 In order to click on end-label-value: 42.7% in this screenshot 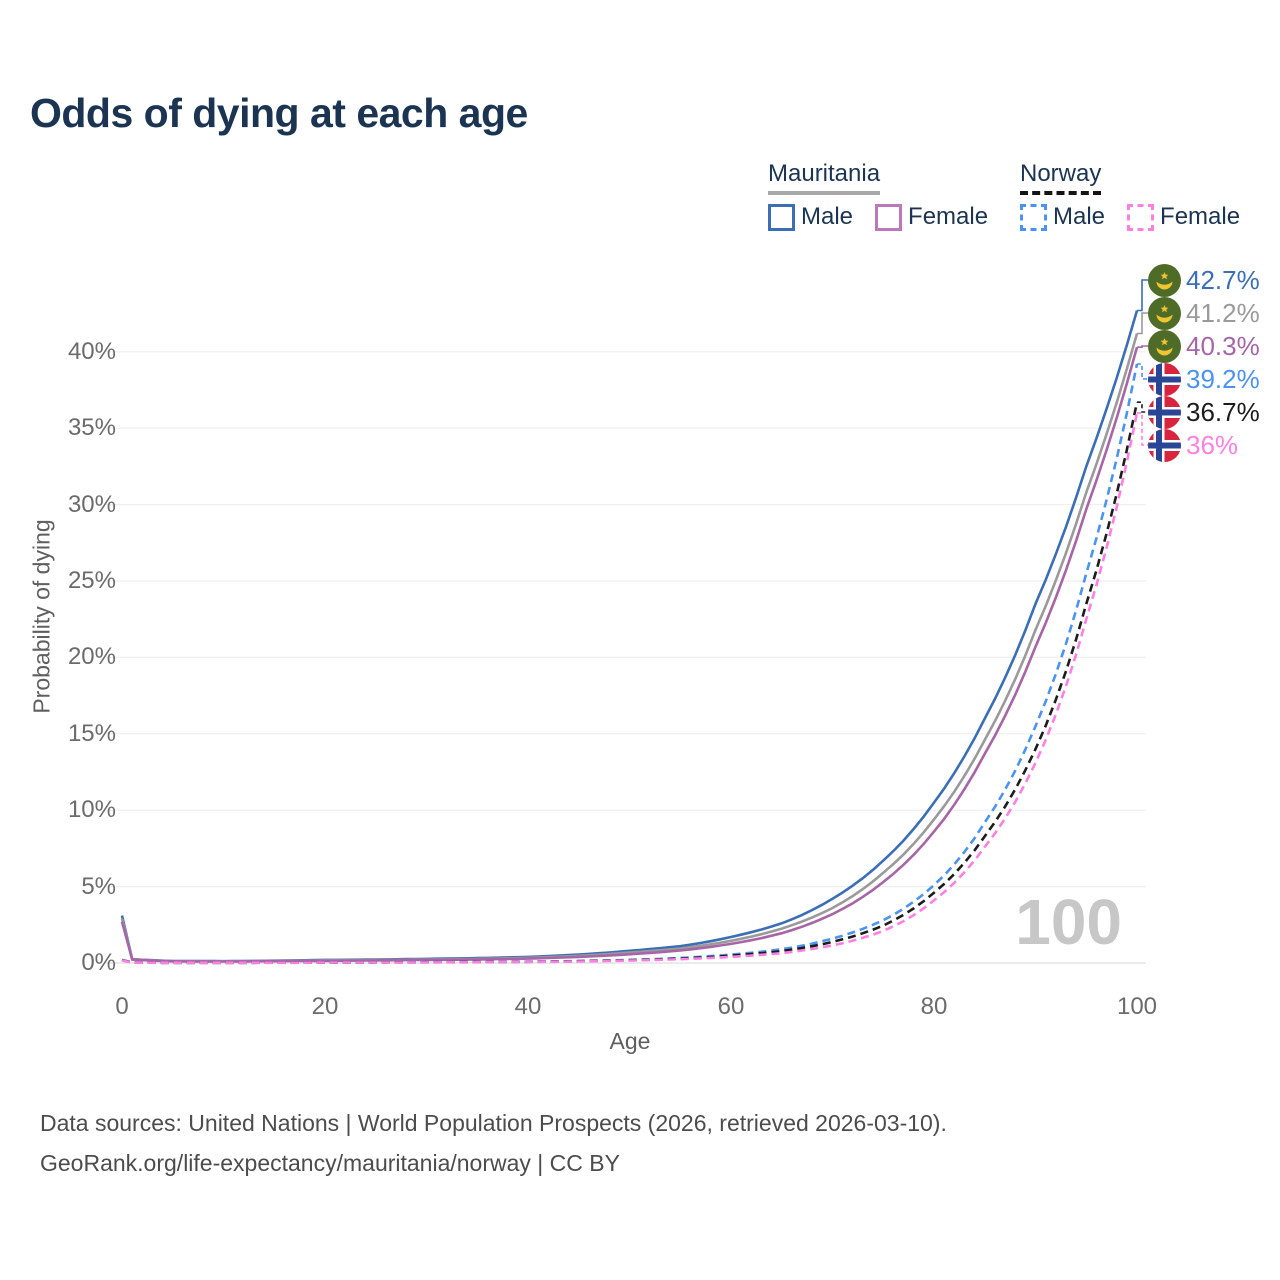, I will do `click(1223, 279)`.